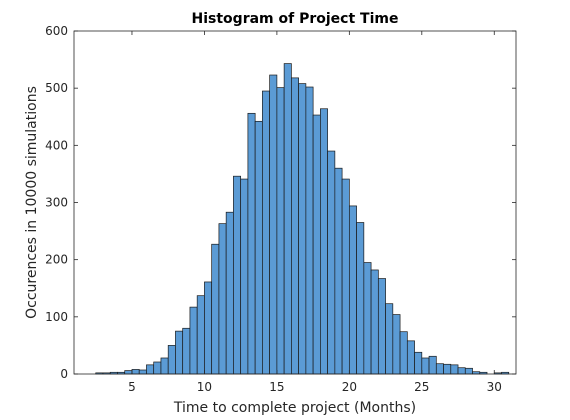 The image size is (570, 420). Describe the element at coordinates (494, 387) in the screenshot. I see `x-tick-label: 30` at that location.